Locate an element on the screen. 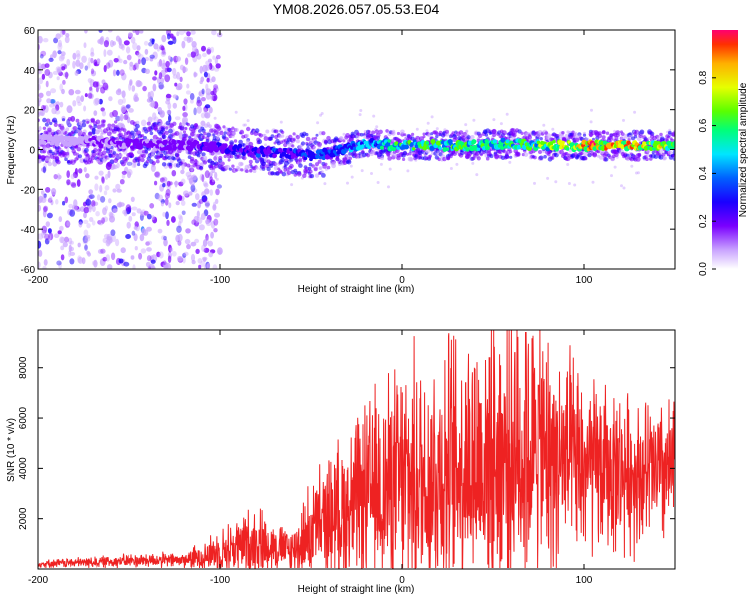  colorbar-tick-label: 0.0 is located at coordinates (703, 269).